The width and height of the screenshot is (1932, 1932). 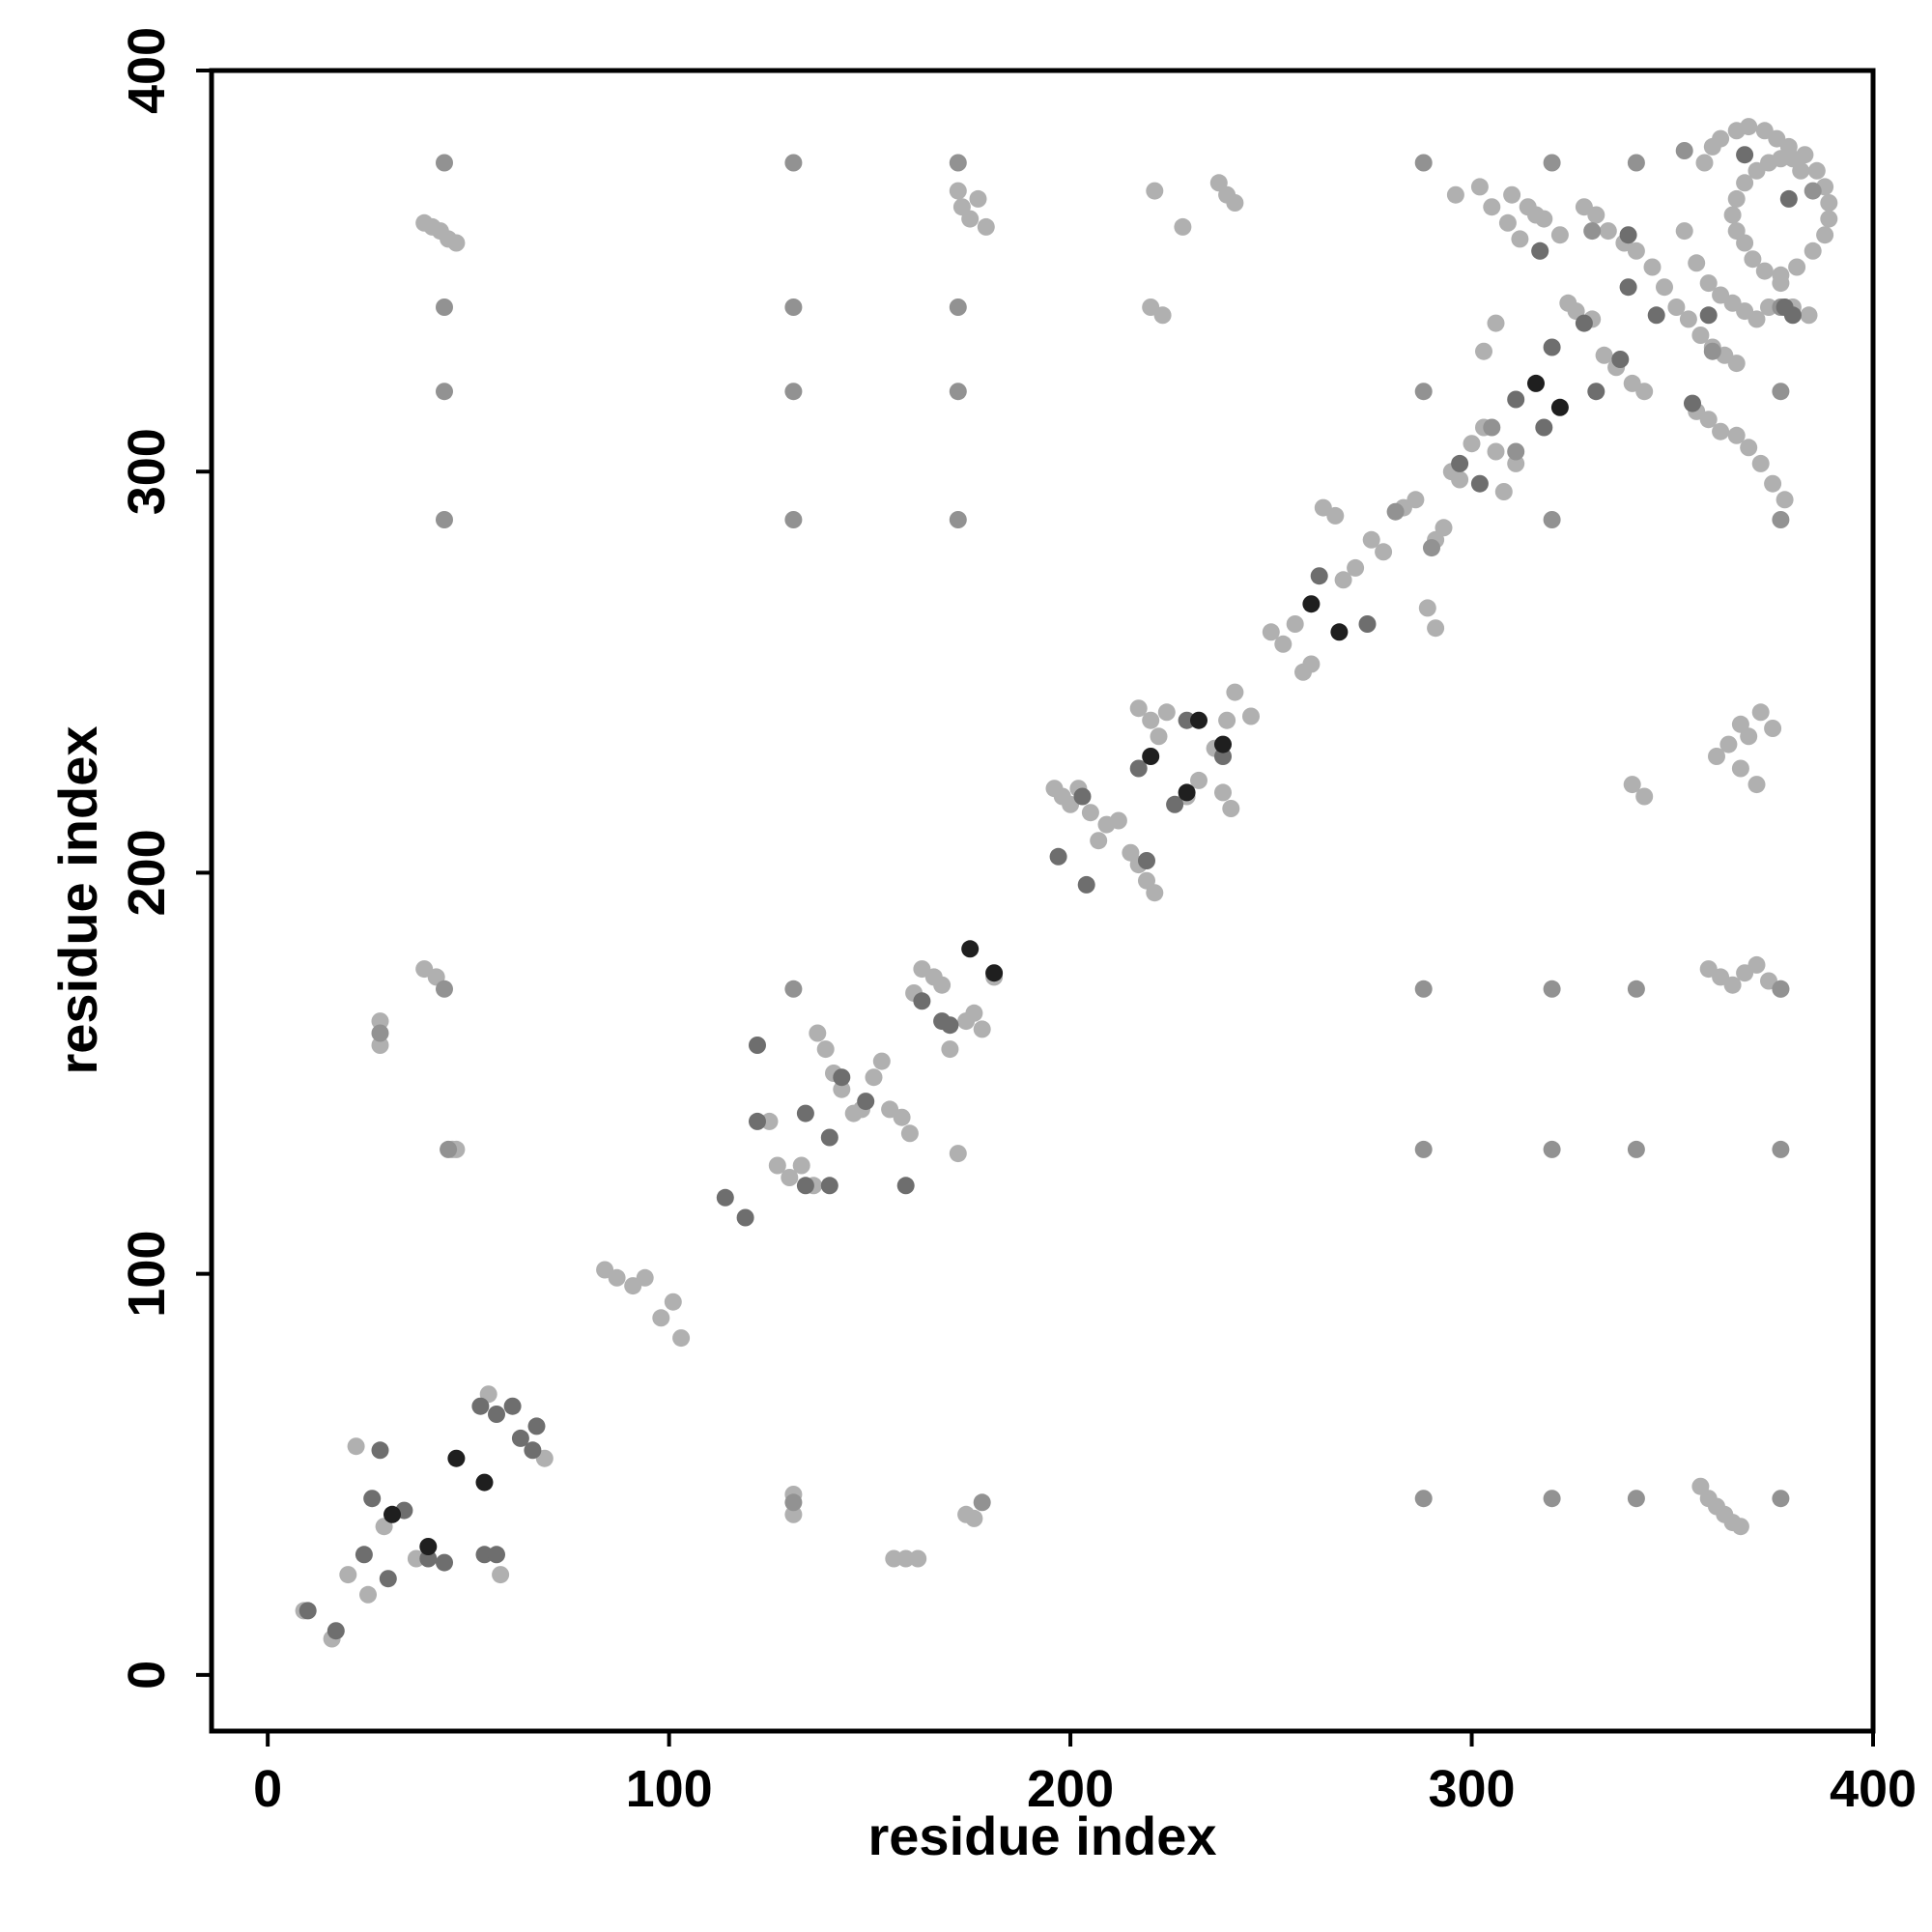 What do you see at coordinates (267, 1789) in the screenshot?
I see `x-tick-label: 0` at bounding box center [267, 1789].